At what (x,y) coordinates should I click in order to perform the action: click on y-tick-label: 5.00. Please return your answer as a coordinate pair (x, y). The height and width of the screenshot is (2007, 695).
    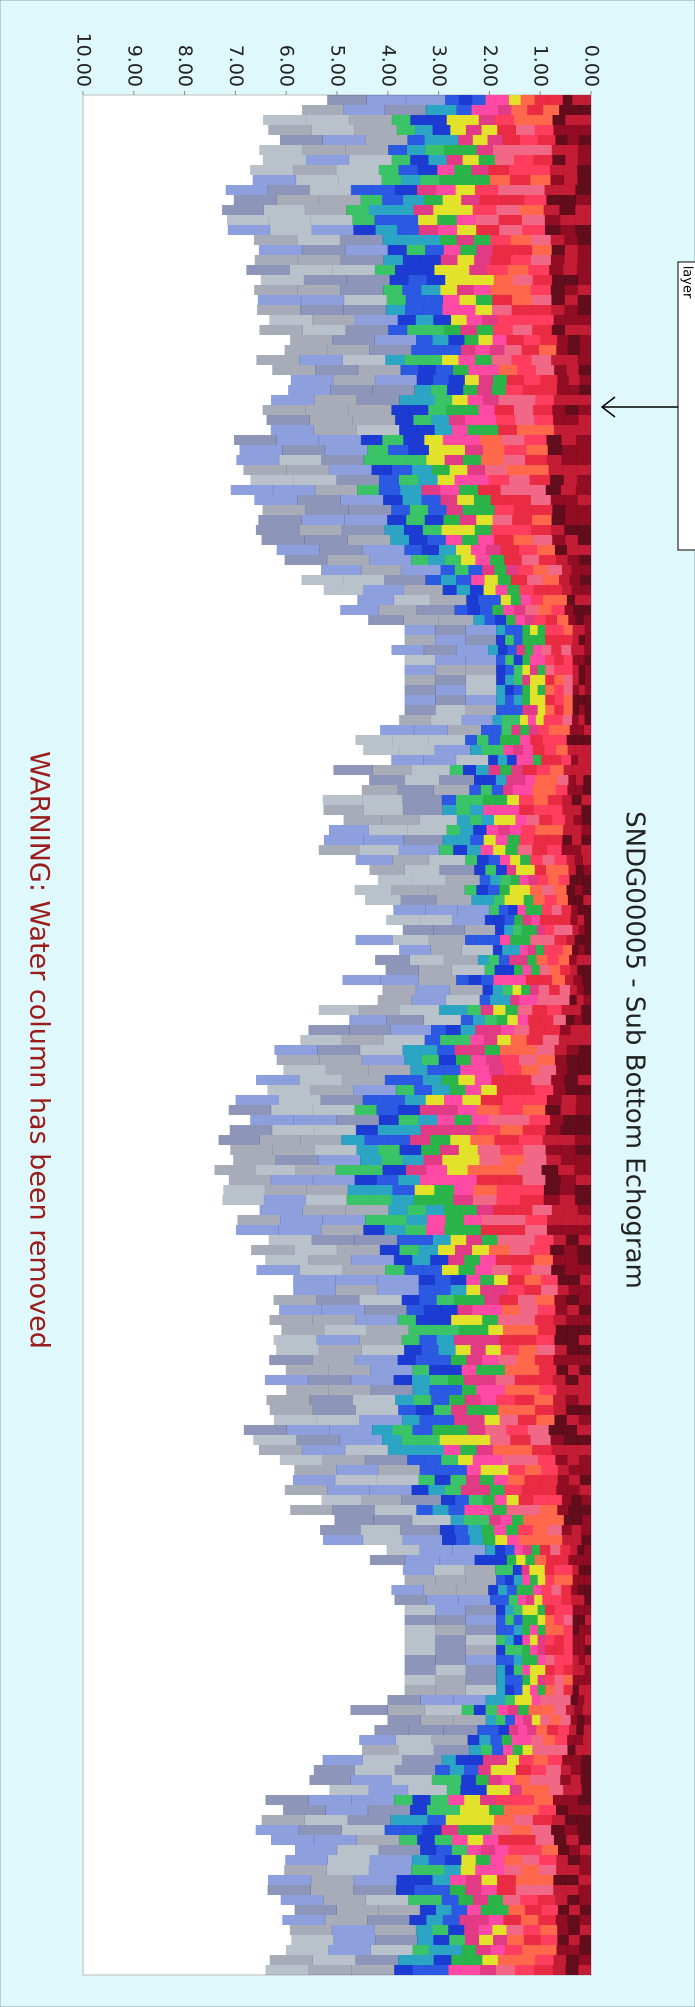
    Looking at the image, I should click on (338, 66).